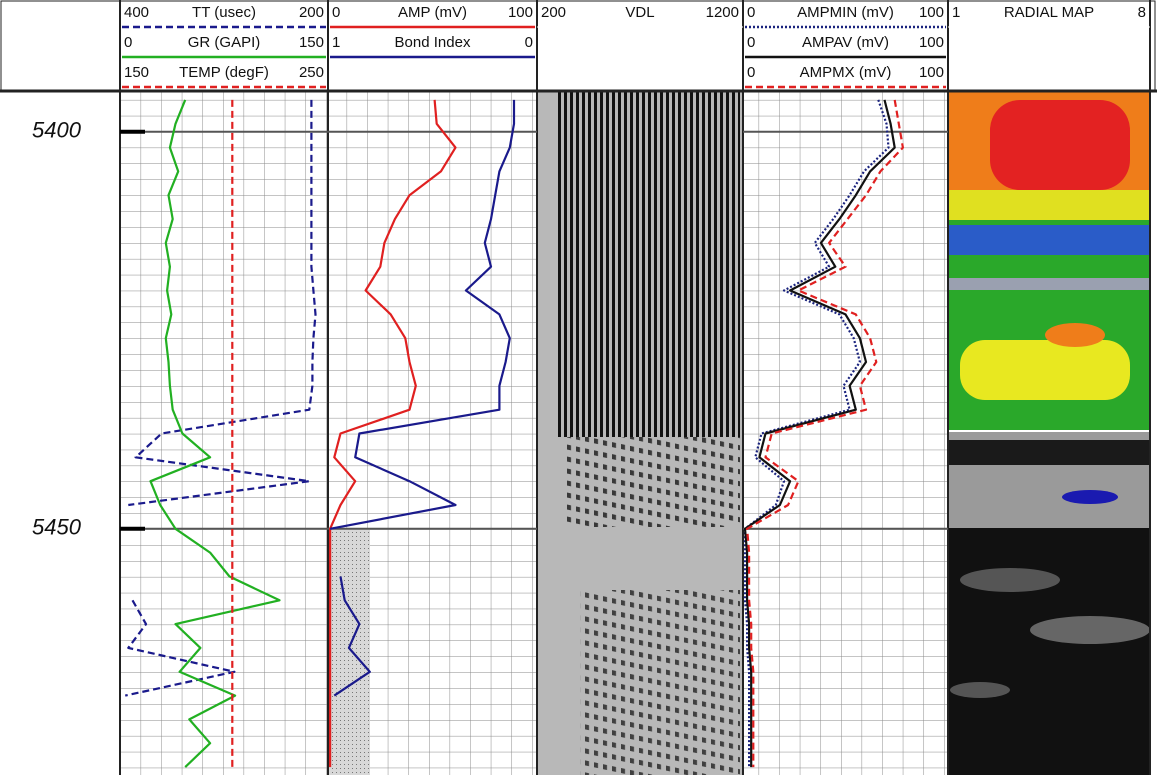  What do you see at coordinates (349, 651) in the screenshot?
I see `bond-shading` at bounding box center [349, 651].